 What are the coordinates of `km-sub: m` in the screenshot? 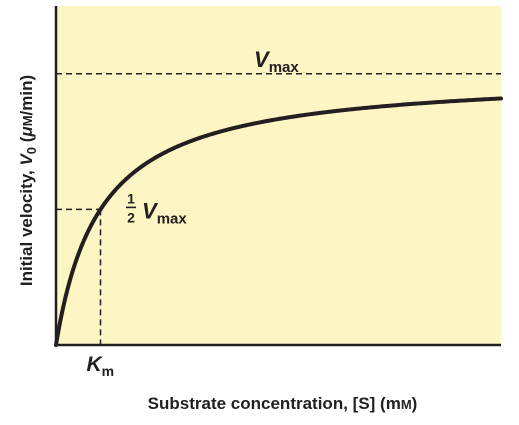 It's located at (108, 371).